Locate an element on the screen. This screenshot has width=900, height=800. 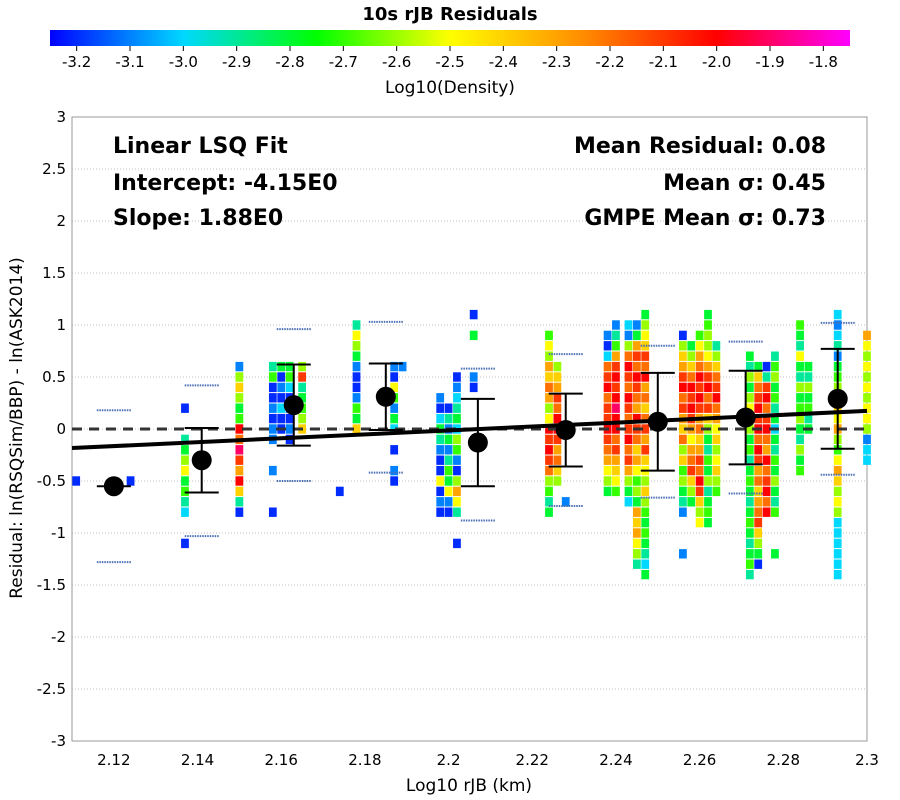
colorbar-tick-label: -2.4 is located at coordinates (503, 62).